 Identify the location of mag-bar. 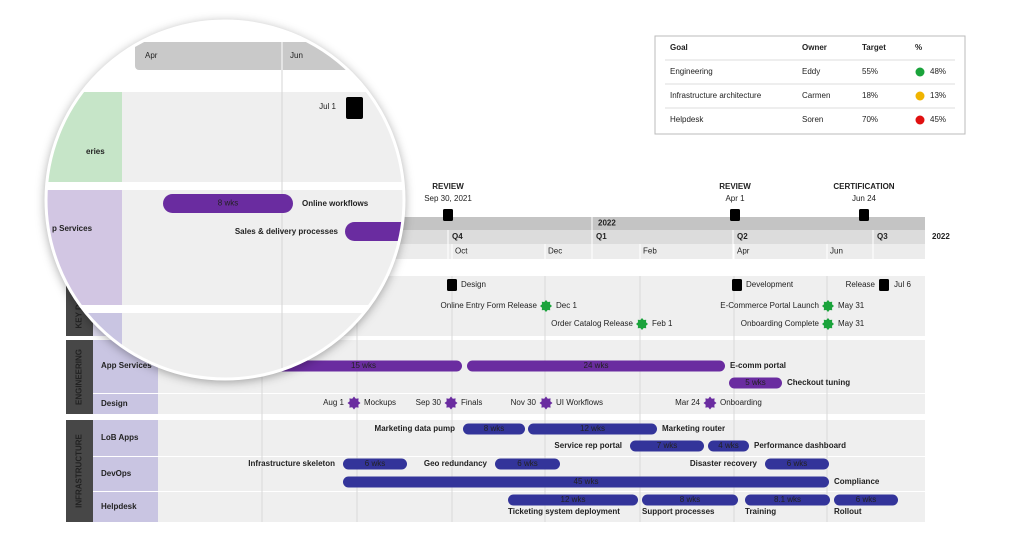
(228, 203).